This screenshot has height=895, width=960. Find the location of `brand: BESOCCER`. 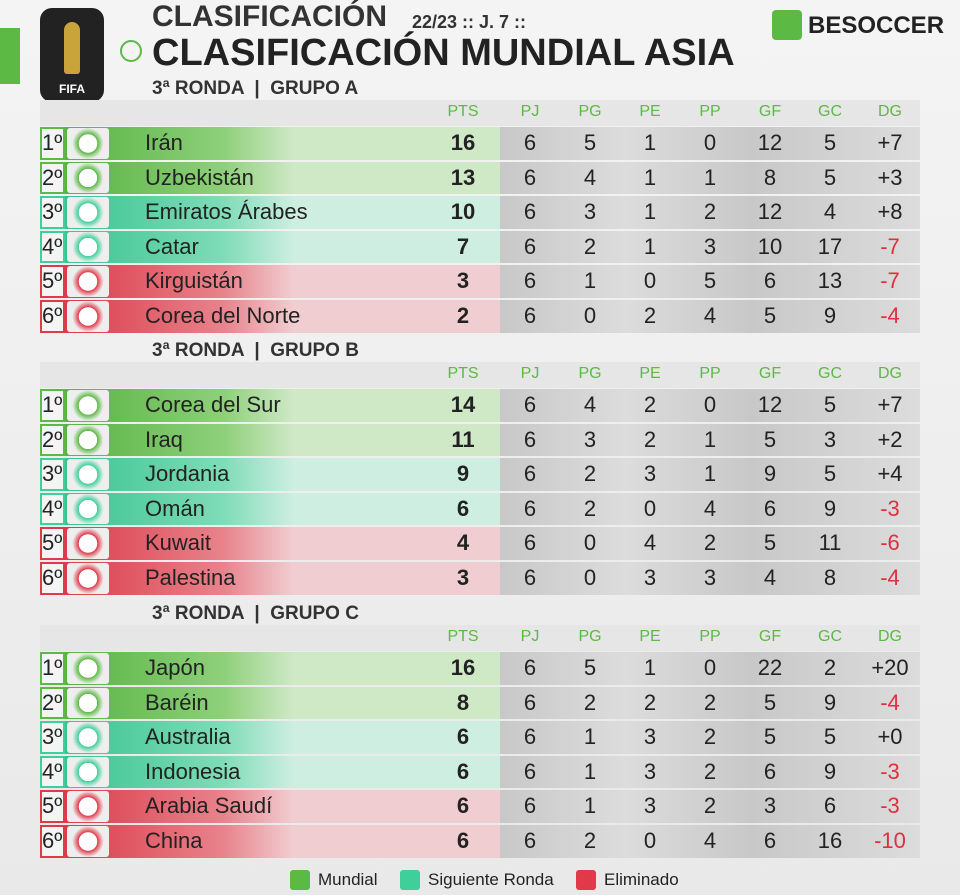

brand: BESOCCER is located at coordinates (876, 25).